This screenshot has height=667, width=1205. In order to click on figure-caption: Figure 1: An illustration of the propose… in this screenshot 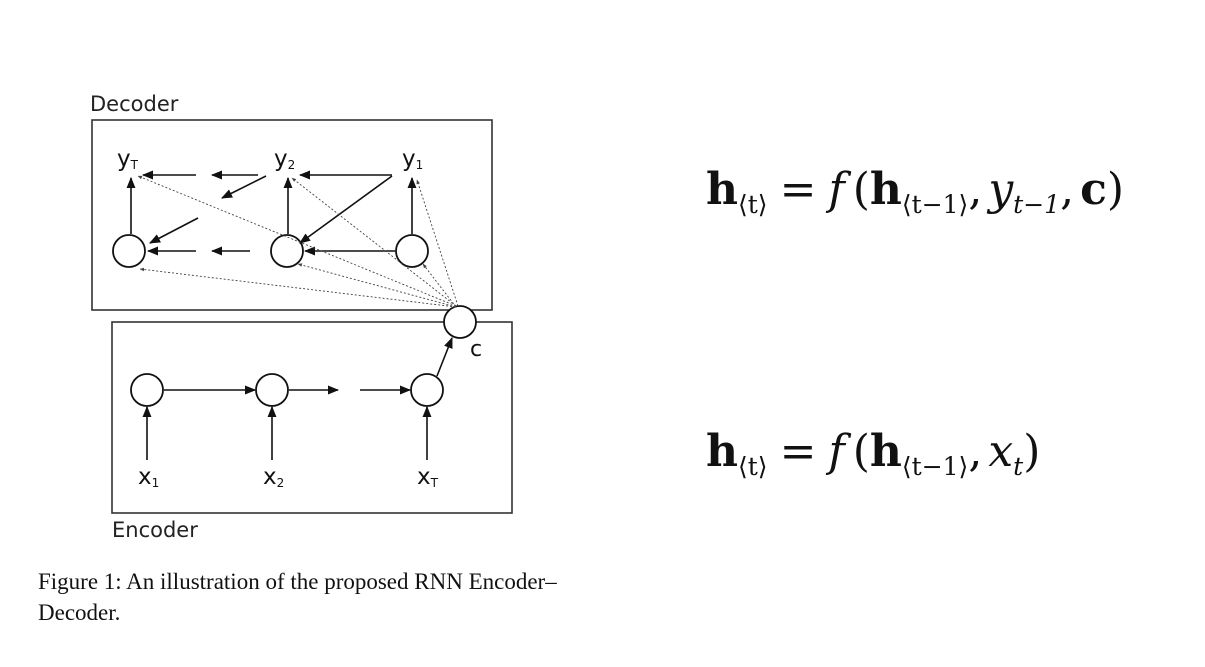, I will do `click(297, 597)`.